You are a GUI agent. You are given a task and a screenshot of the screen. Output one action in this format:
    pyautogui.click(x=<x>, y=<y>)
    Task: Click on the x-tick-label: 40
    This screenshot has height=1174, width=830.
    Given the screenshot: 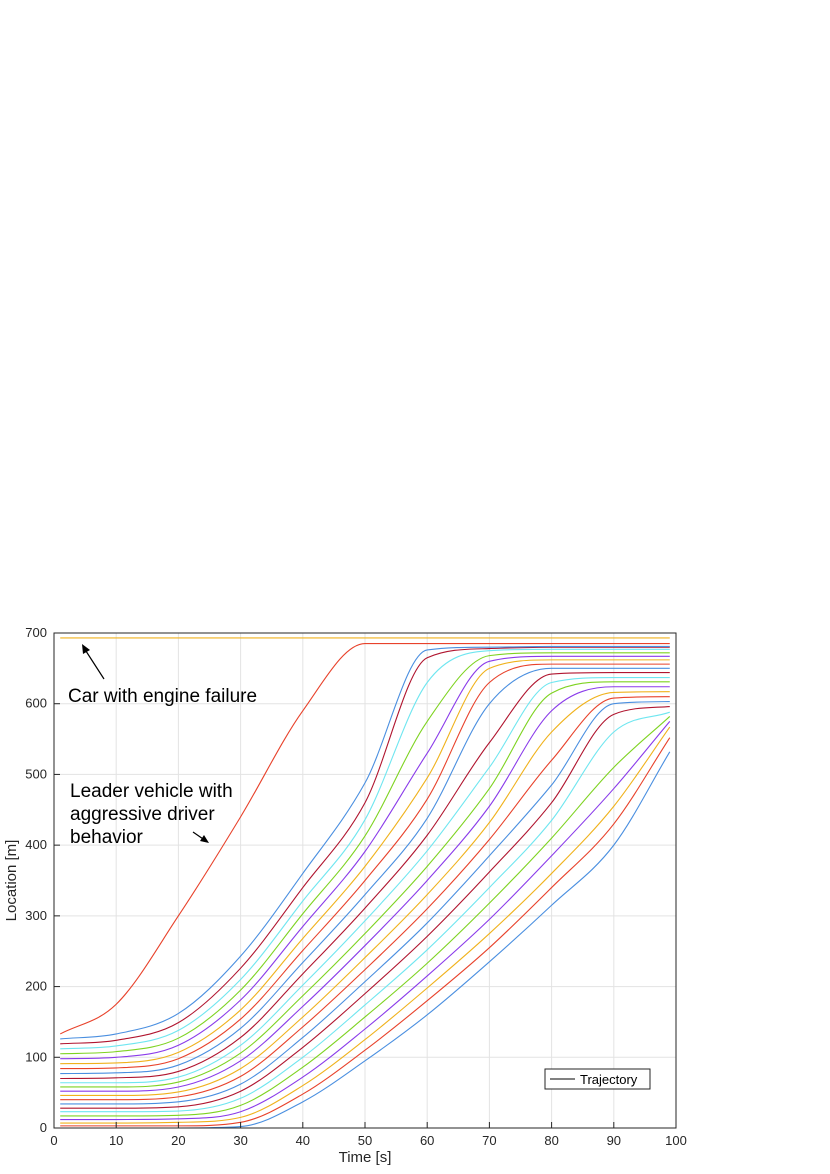 What is the action you would take?
    pyautogui.click(x=303, y=1140)
    